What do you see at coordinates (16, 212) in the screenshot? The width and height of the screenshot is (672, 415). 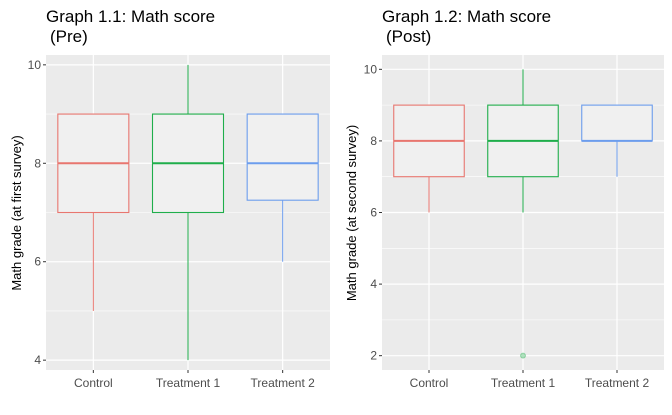 I see `y-axis-label: Math grade (at first survey)` at bounding box center [16, 212].